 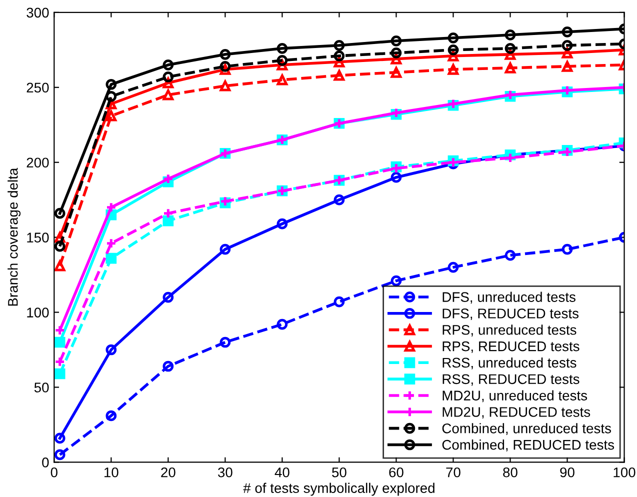 What do you see at coordinates (528, 446) in the screenshot?
I see `legend-label: Combined, REDUCED tests` at bounding box center [528, 446].